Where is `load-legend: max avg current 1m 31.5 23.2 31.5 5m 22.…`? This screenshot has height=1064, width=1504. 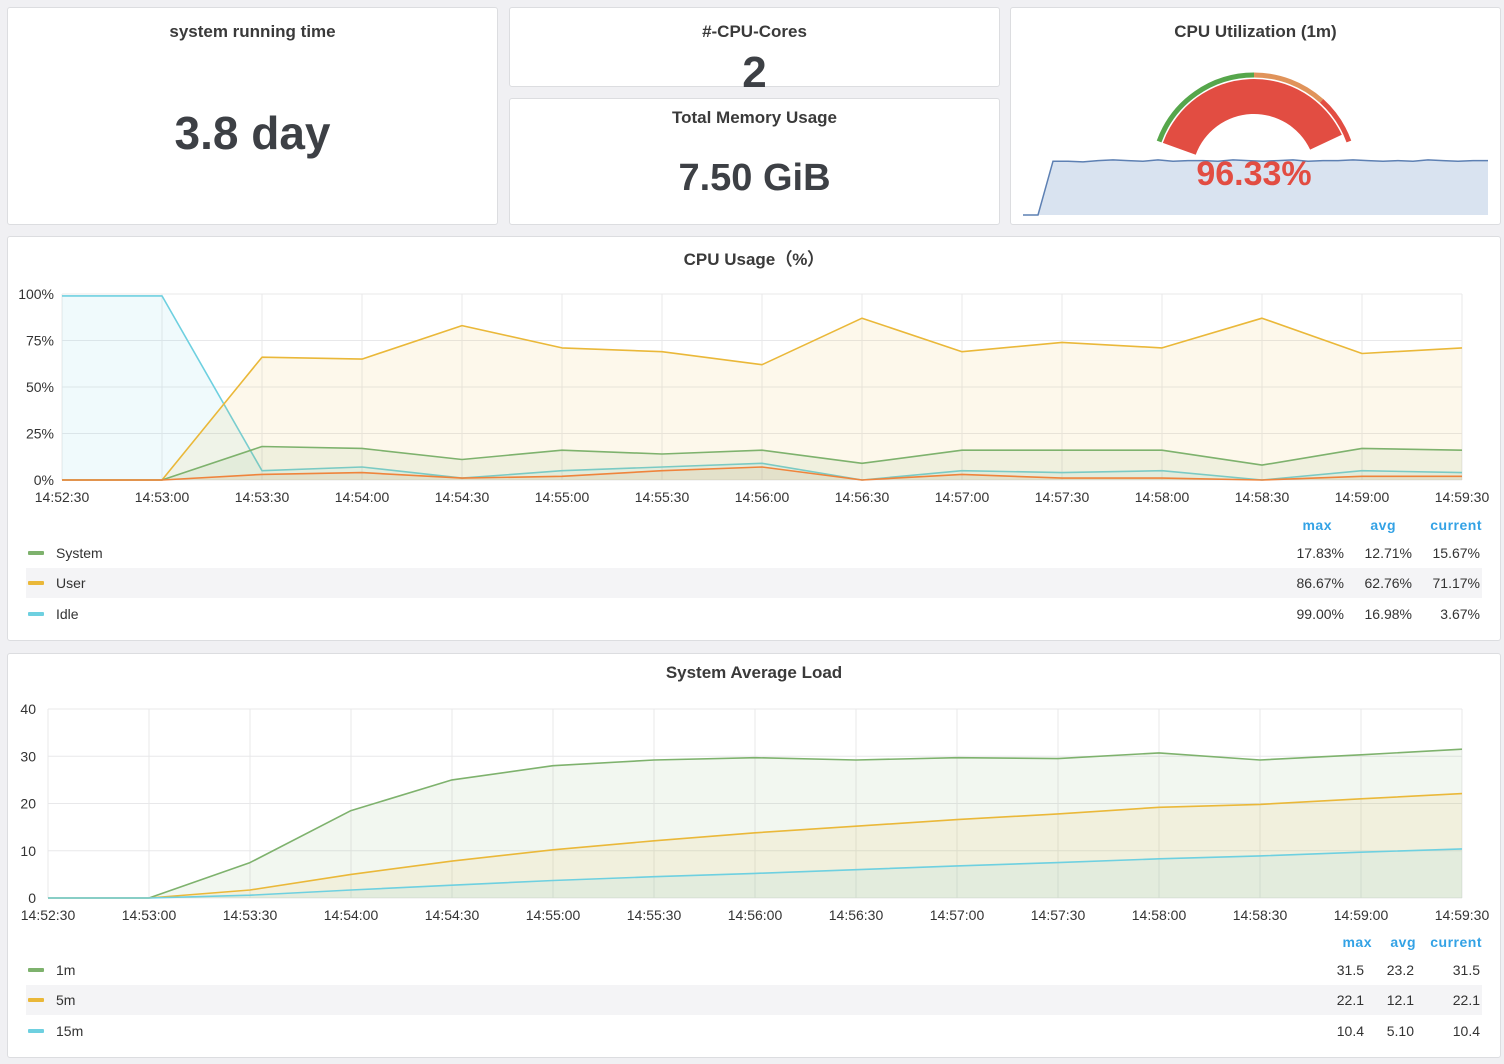 load-legend: max avg current 1m 31.5 23.2 31.5 5m 22.… is located at coordinates (754, 989).